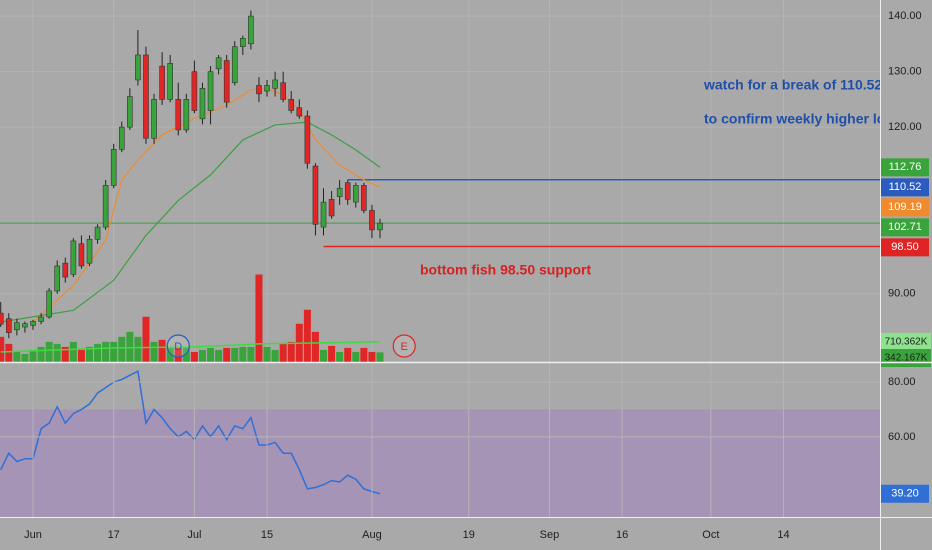  I want to click on x-tick-label: Jun, so click(33, 535).